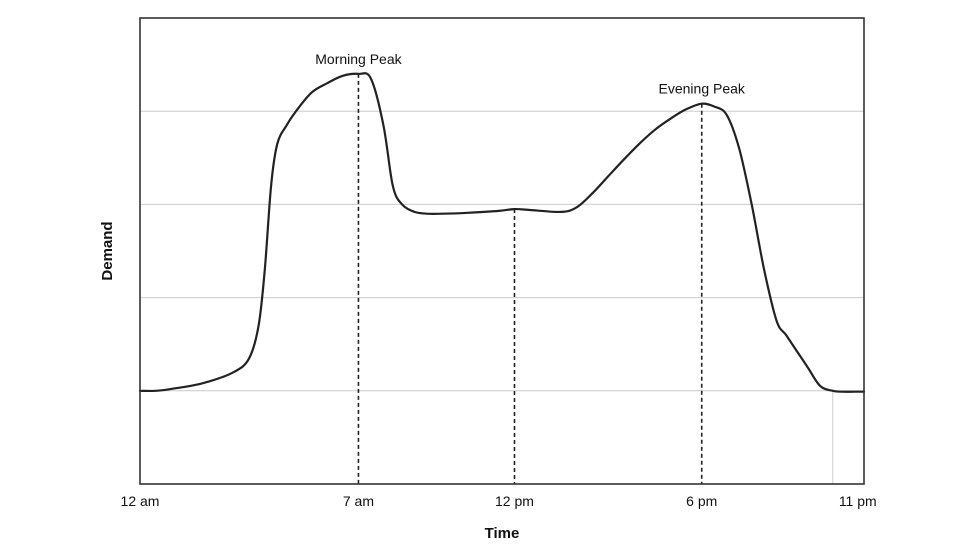  Describe the element at coordinates (107, 250) in the screenshot. I see `y-axis-title: Demand` at that location.